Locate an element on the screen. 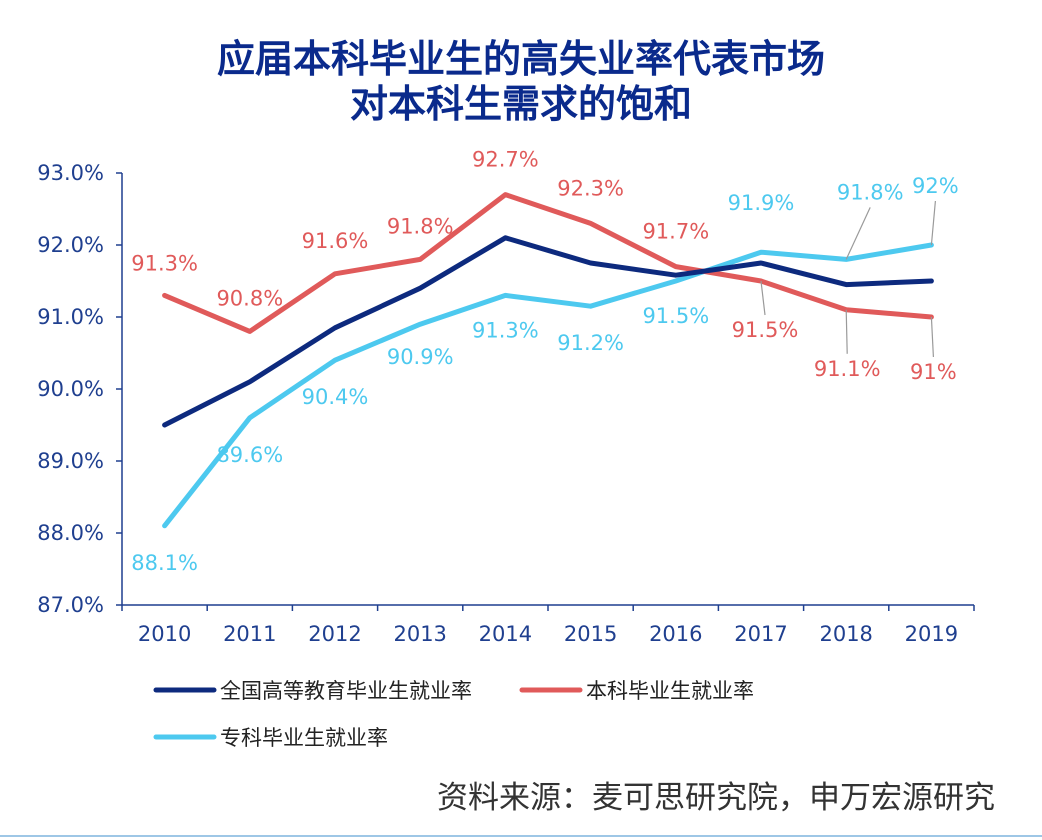 The image size is (1042, 840). y-tick-label: 87.0% is located at coordinates (70, 605).